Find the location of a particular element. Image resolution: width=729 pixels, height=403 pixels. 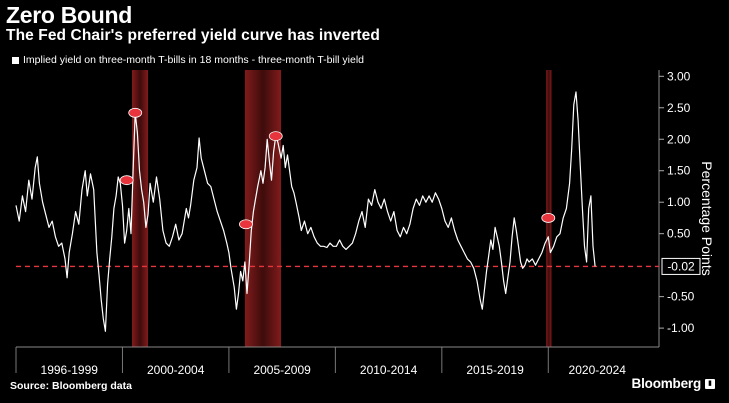

source-note: Source: Bloomberg data is located at coordinates (71, 386).